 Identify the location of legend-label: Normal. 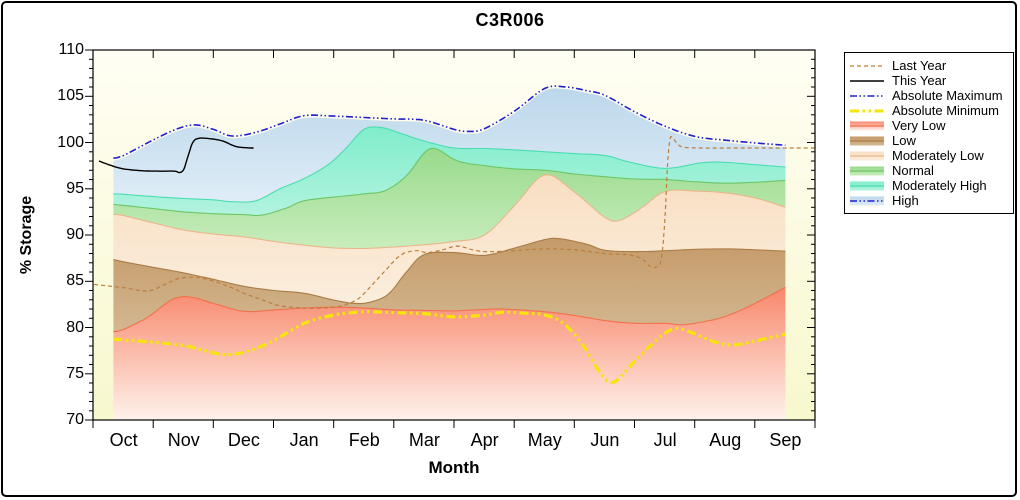
(913, 171).